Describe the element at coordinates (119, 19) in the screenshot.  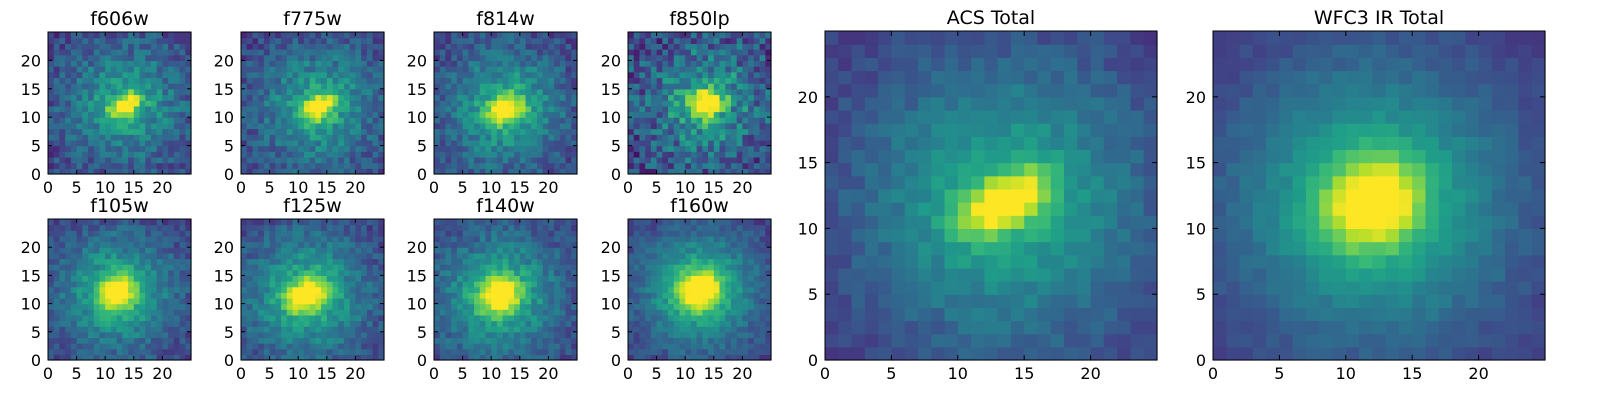
I see `panel-title: f606w` at that location.